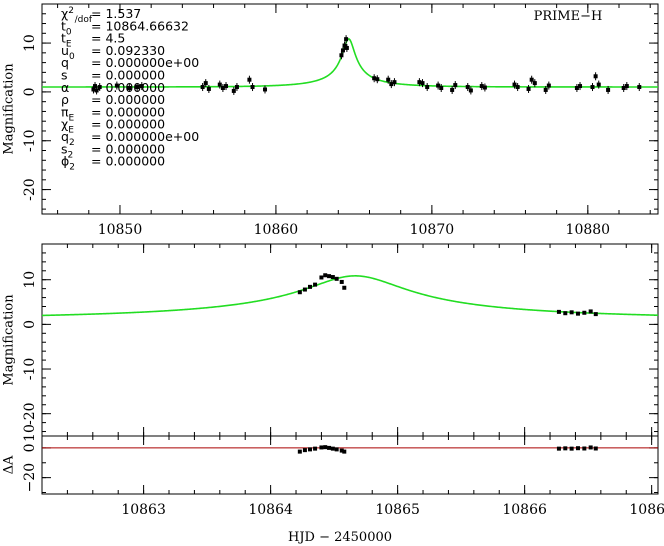 The height and width of the screenshot is (546, 664). Describe the element at coordinates (67, 150) in the screenshot. I see `fit-parameter: s2` at that location.